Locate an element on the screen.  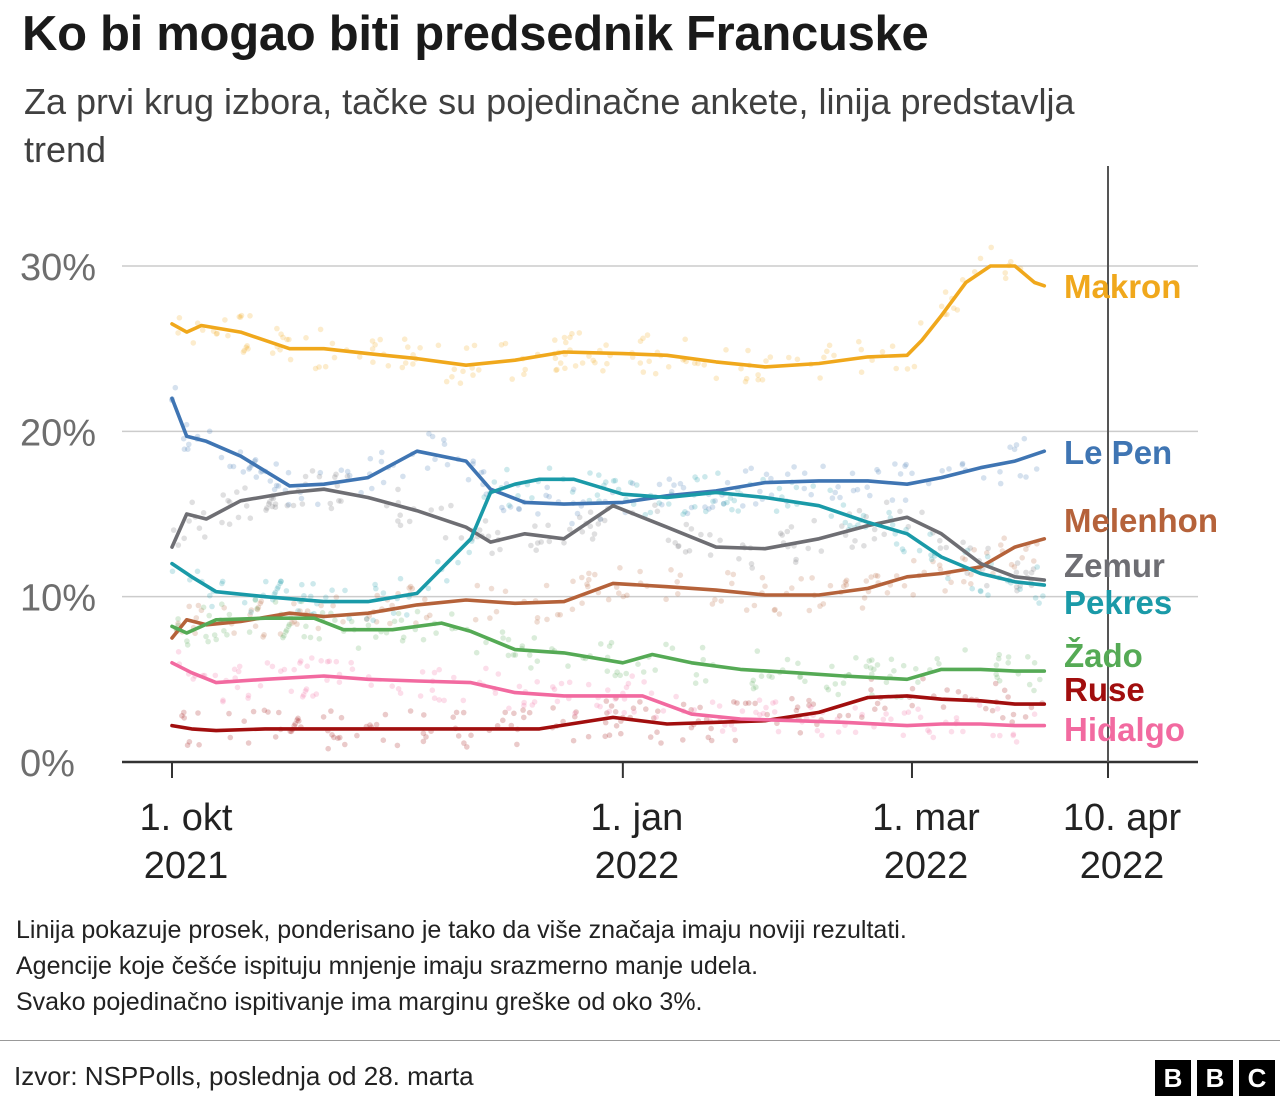
series-label: Makron is located at coordinates (1122, 286).